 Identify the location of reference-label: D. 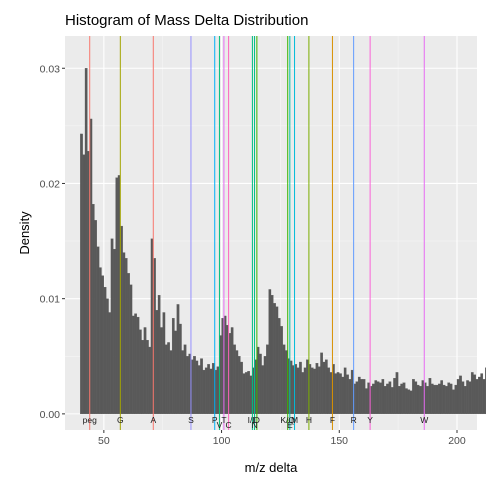
(257, 420).